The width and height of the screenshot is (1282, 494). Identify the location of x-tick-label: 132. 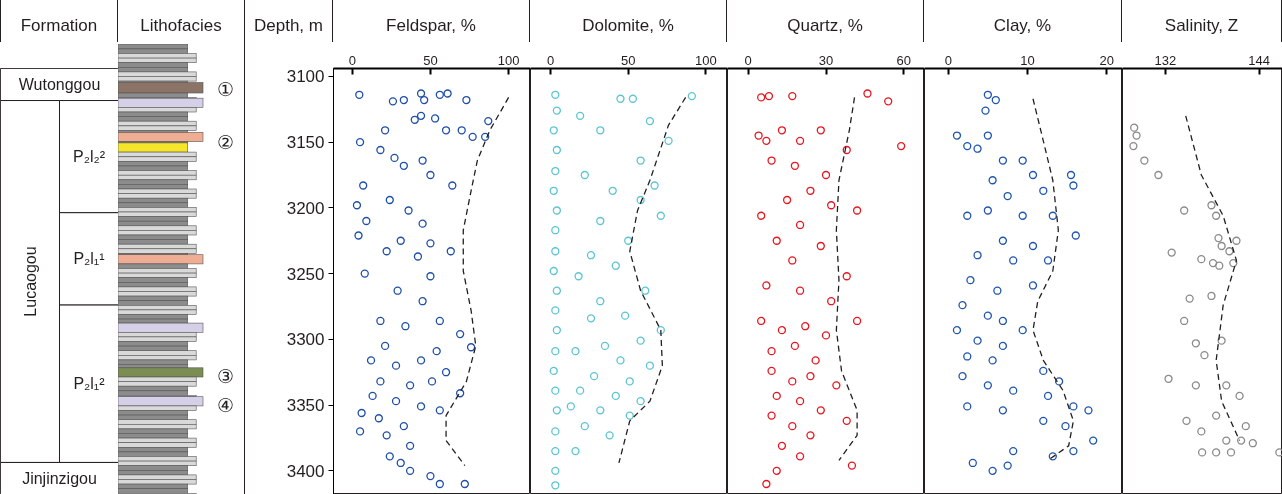
(1165, 60).